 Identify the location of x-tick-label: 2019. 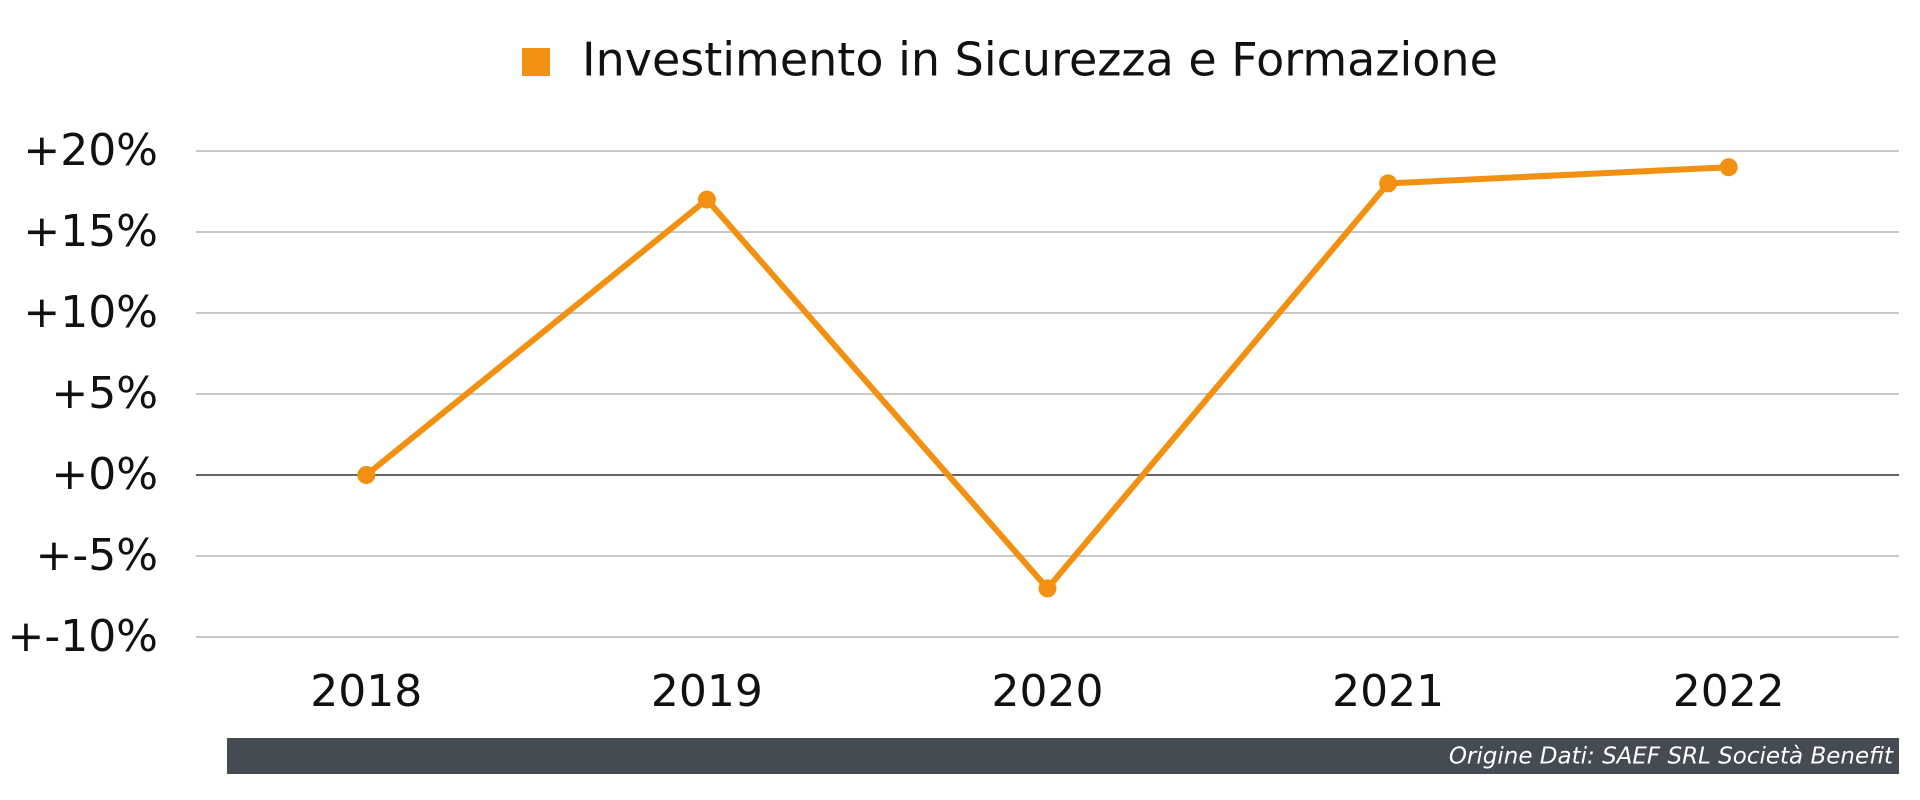
(707, 691).